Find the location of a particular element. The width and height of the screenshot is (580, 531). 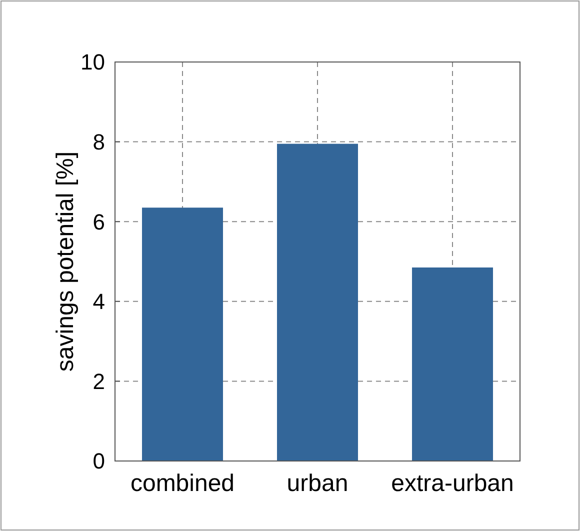

x-tick-label: combined is located at coordinates (182, 483).